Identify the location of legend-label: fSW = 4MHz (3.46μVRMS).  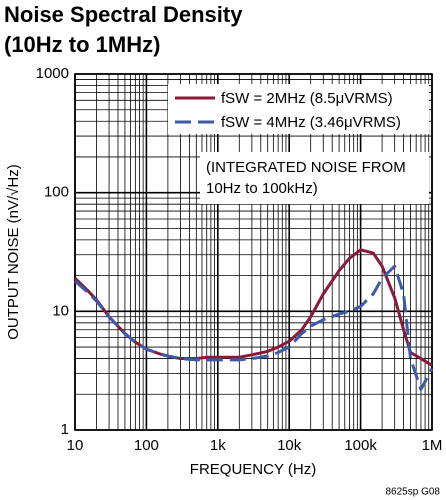
(311, 122).